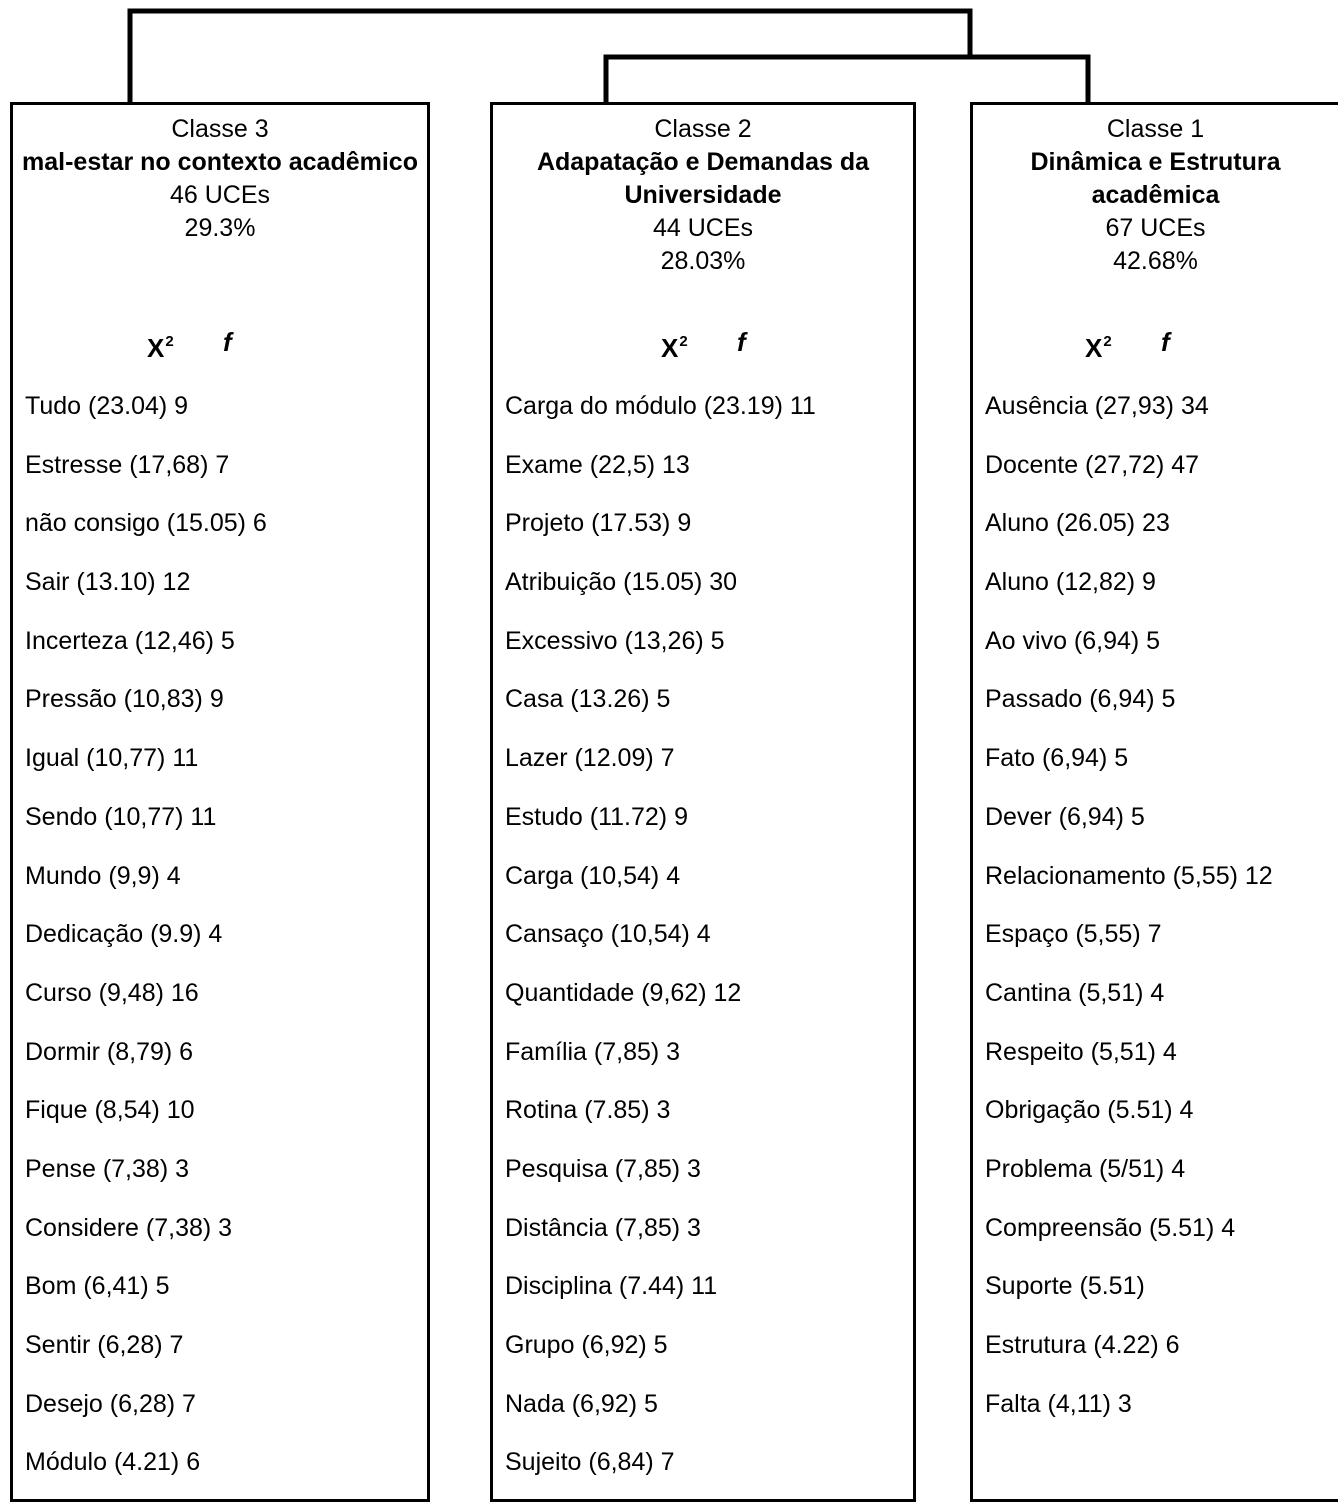 The width and height of the screenshot is (1338, 1506). What do you see at coordinates (1057, 758) in the screenshot?
I see `word-item: Fato (6,94) 5` at bounding box center [1057, 758].